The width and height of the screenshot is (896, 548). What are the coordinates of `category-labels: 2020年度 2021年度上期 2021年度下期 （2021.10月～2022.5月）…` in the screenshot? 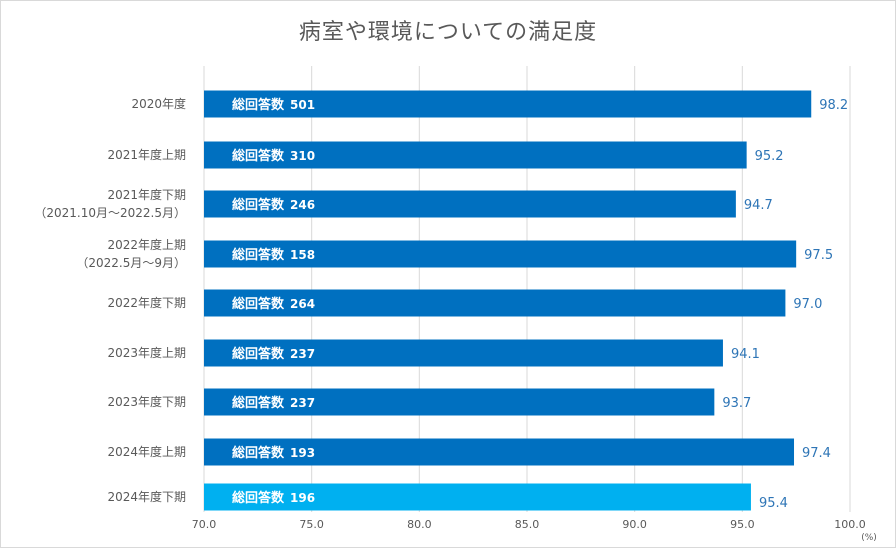 It's located at (110, 300).